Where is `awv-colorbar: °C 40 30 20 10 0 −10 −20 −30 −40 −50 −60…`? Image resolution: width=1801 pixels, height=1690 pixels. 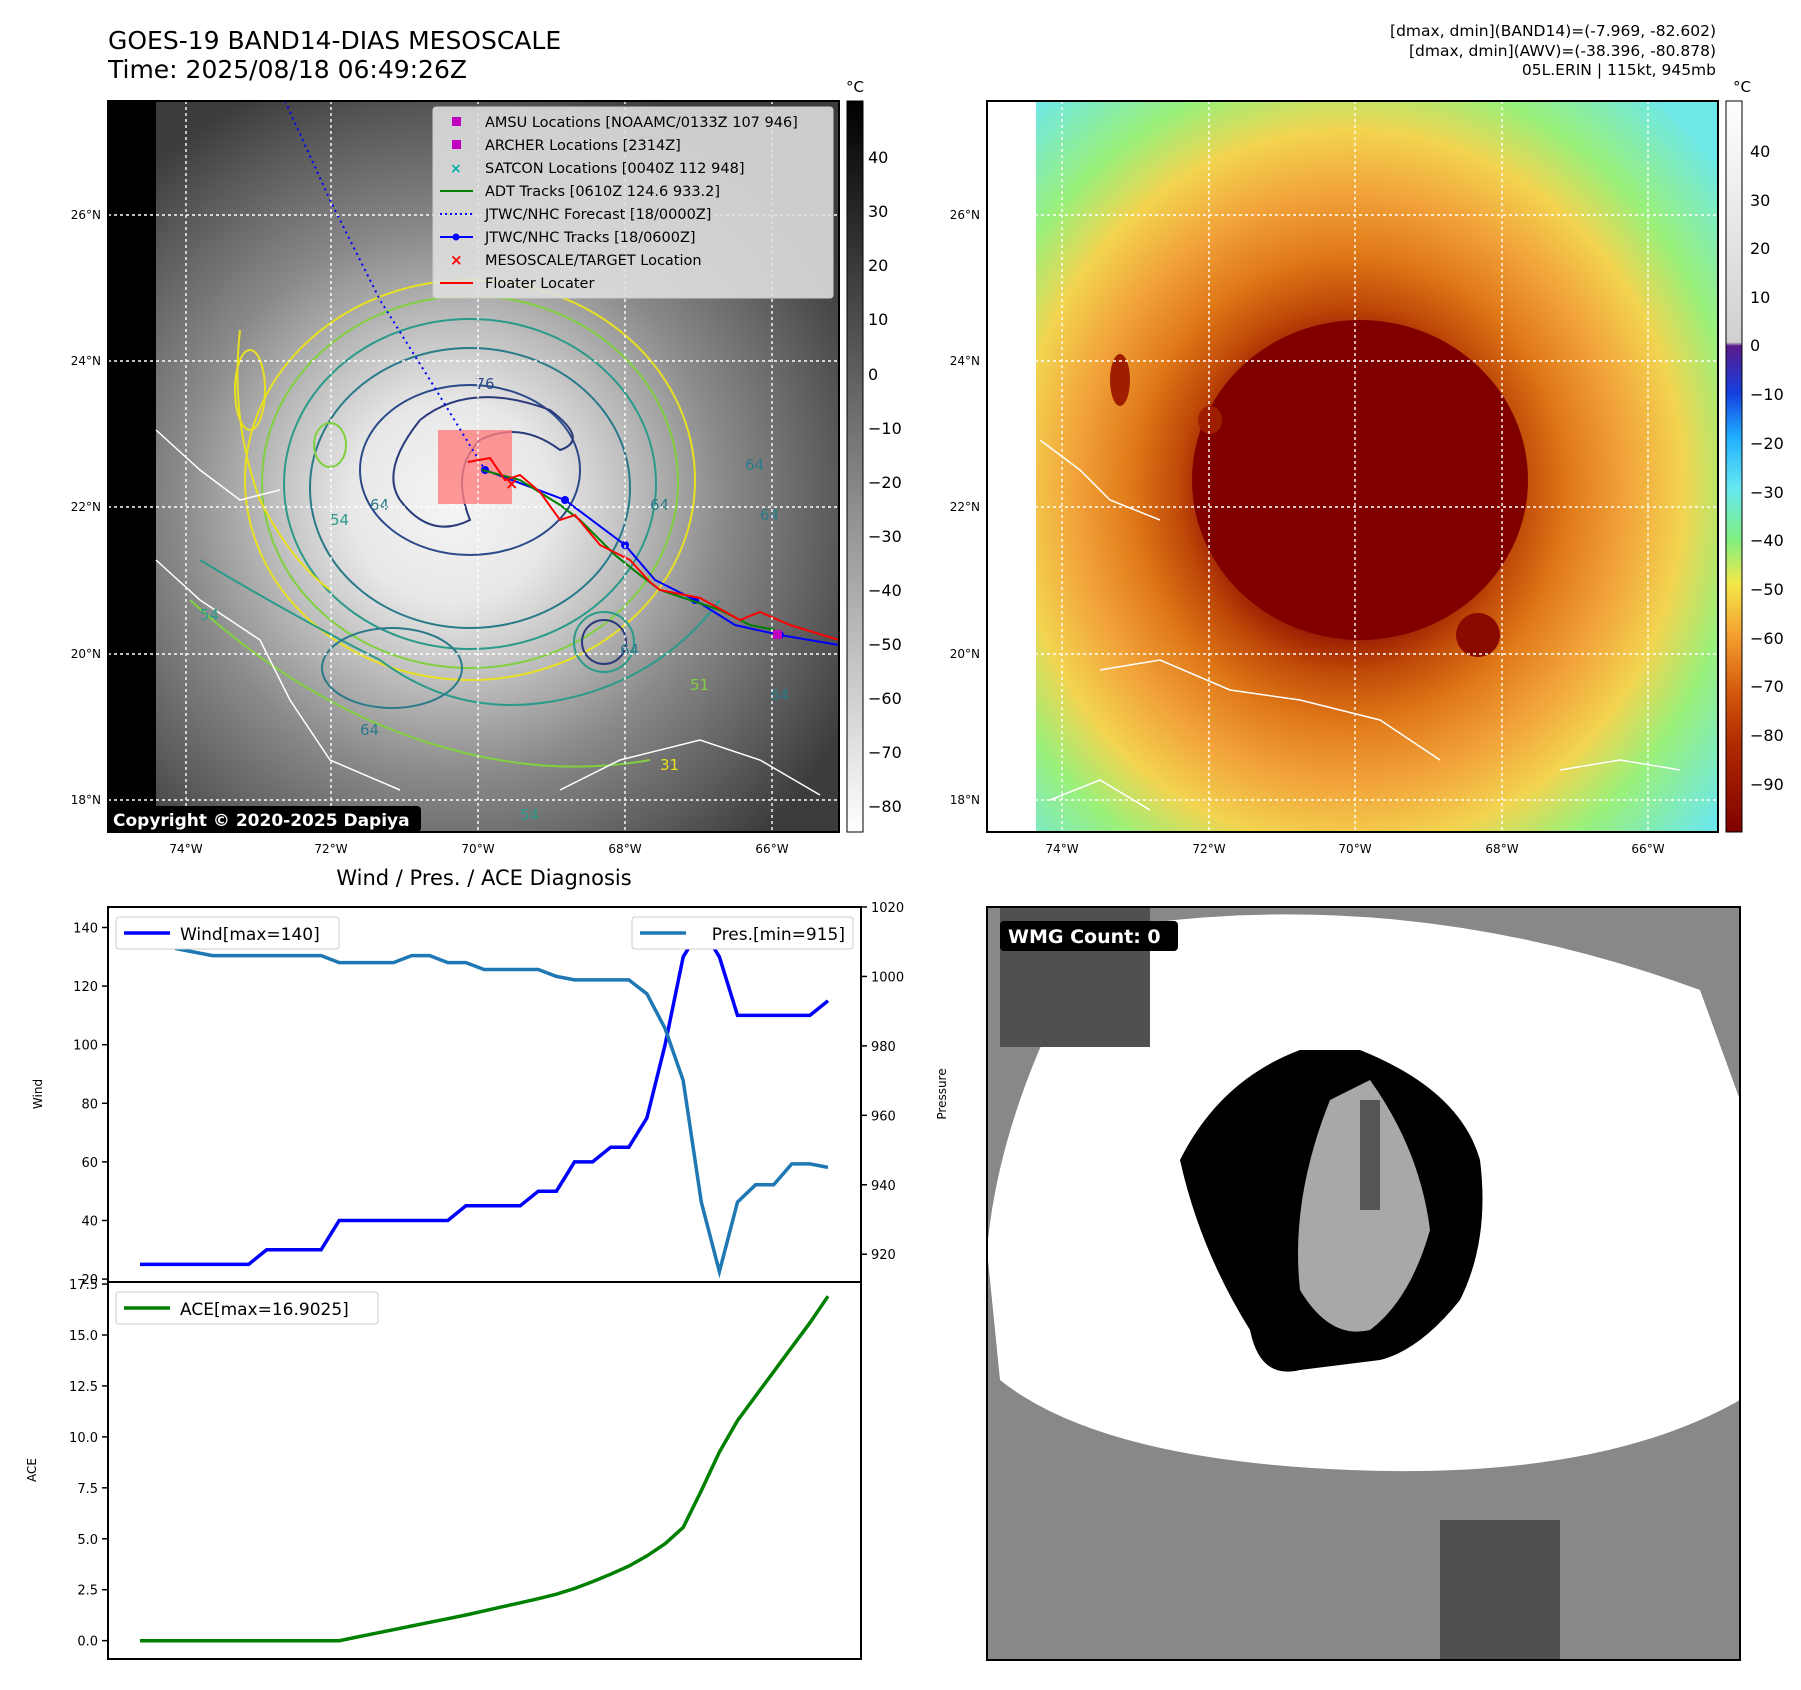
awv-colorbar: °C 40 30 20 10 0 −10 −20 −30 −40 −50 −60… is located at coordinates (1754, 455).